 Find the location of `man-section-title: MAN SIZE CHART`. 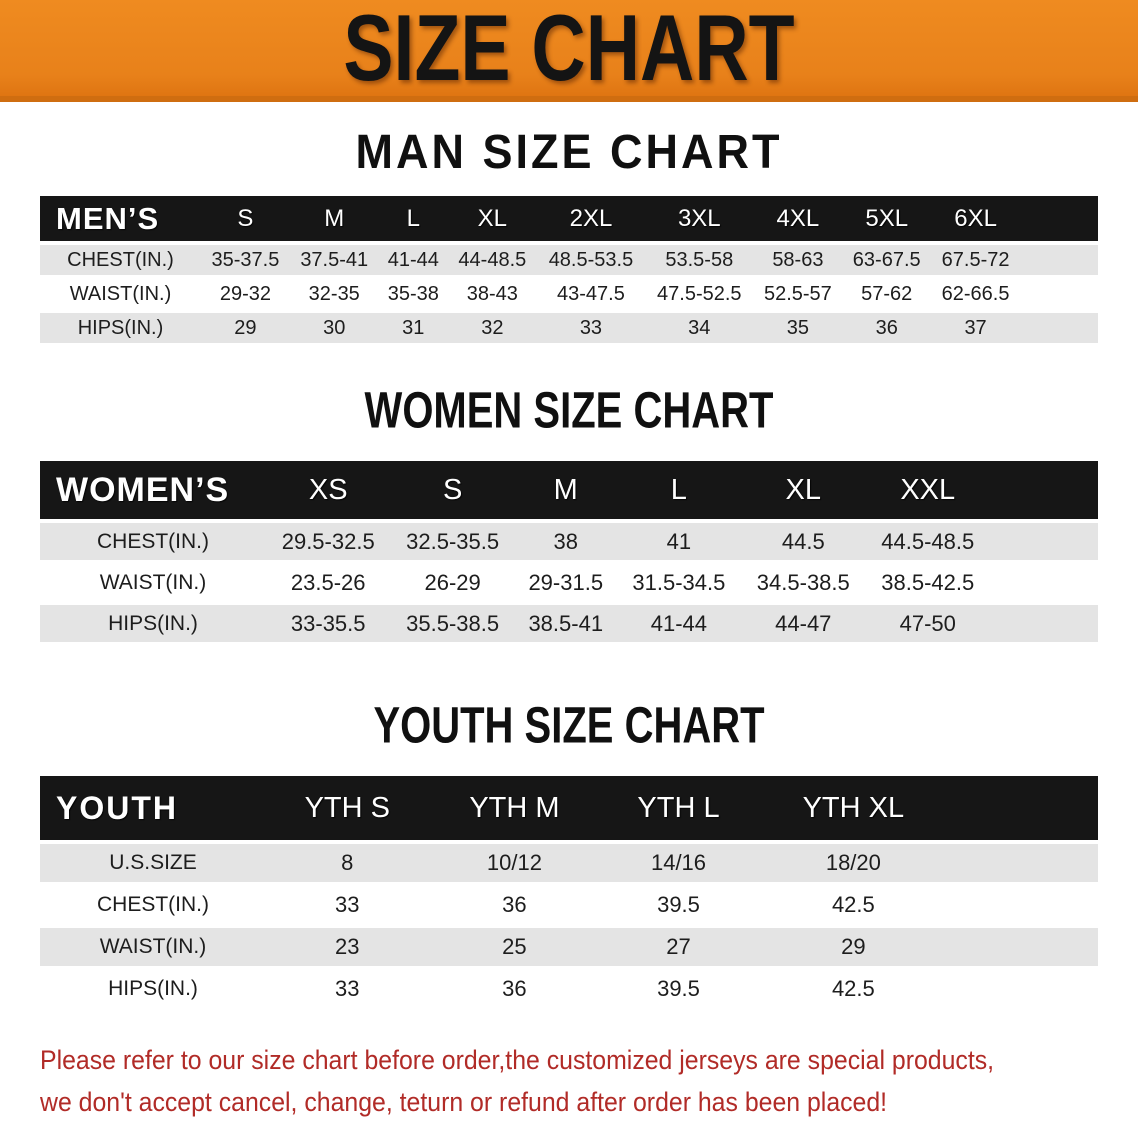

man-section-title: MAN SIZE CHART is located at coordinates (569, 151).